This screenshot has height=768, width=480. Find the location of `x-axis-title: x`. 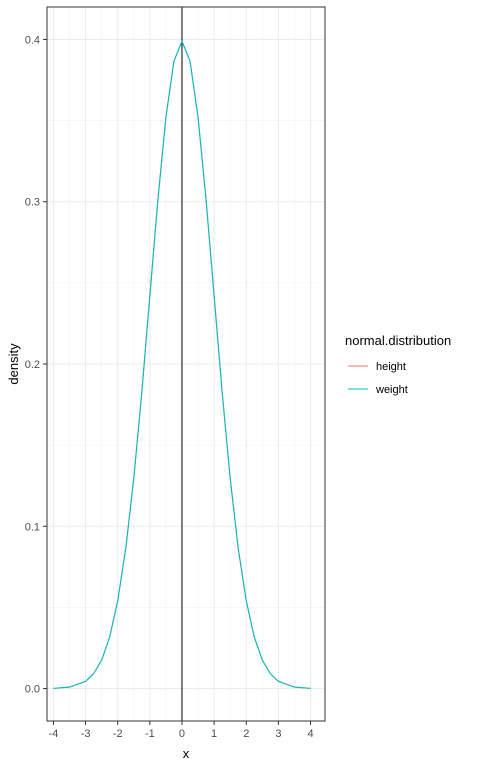

x-axis-title: x is located at coordinates (186, 753).